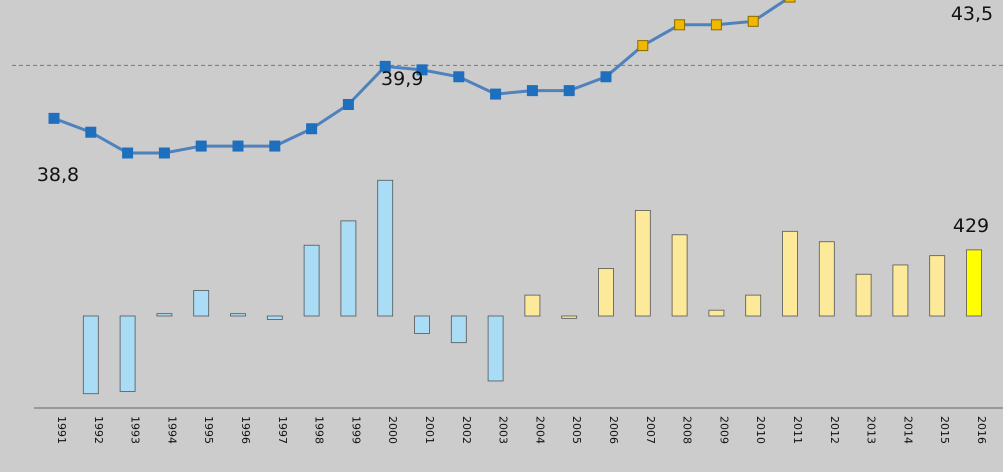 The height and width of the screenshot is (472, 1003). What do you see at coordinates (863, 295) in the screenshot?
I see `bar-2013` at bounding box center [863, 295].